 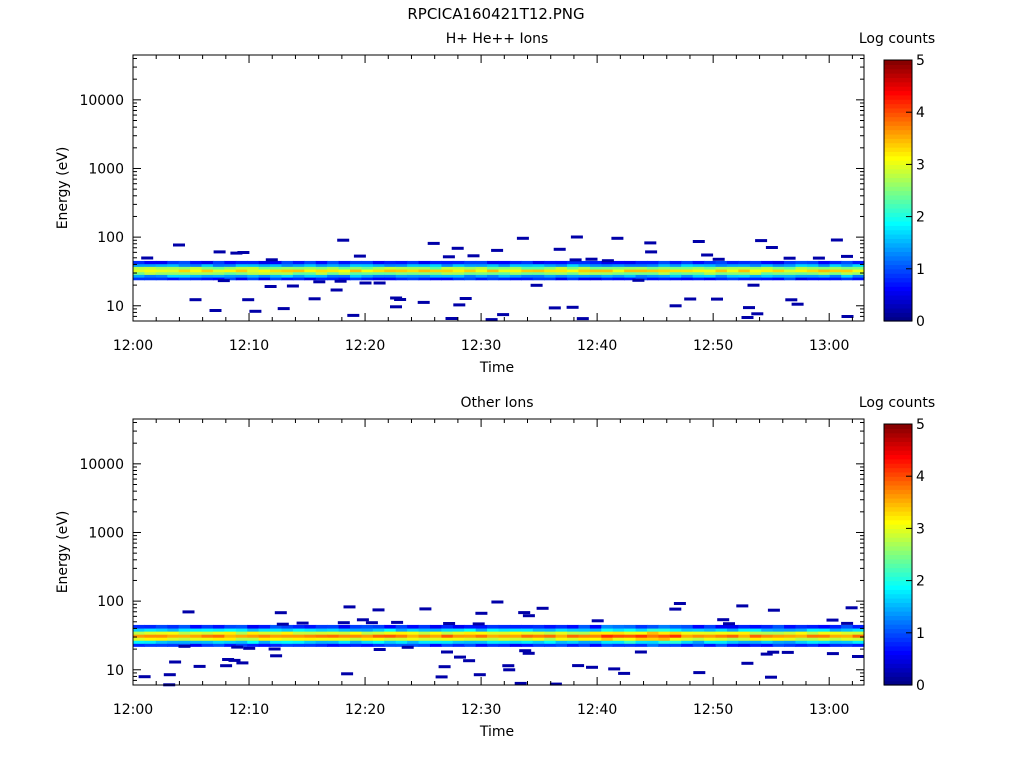 I want to click on x-axis-label: Time, so click(x=496, y=732).